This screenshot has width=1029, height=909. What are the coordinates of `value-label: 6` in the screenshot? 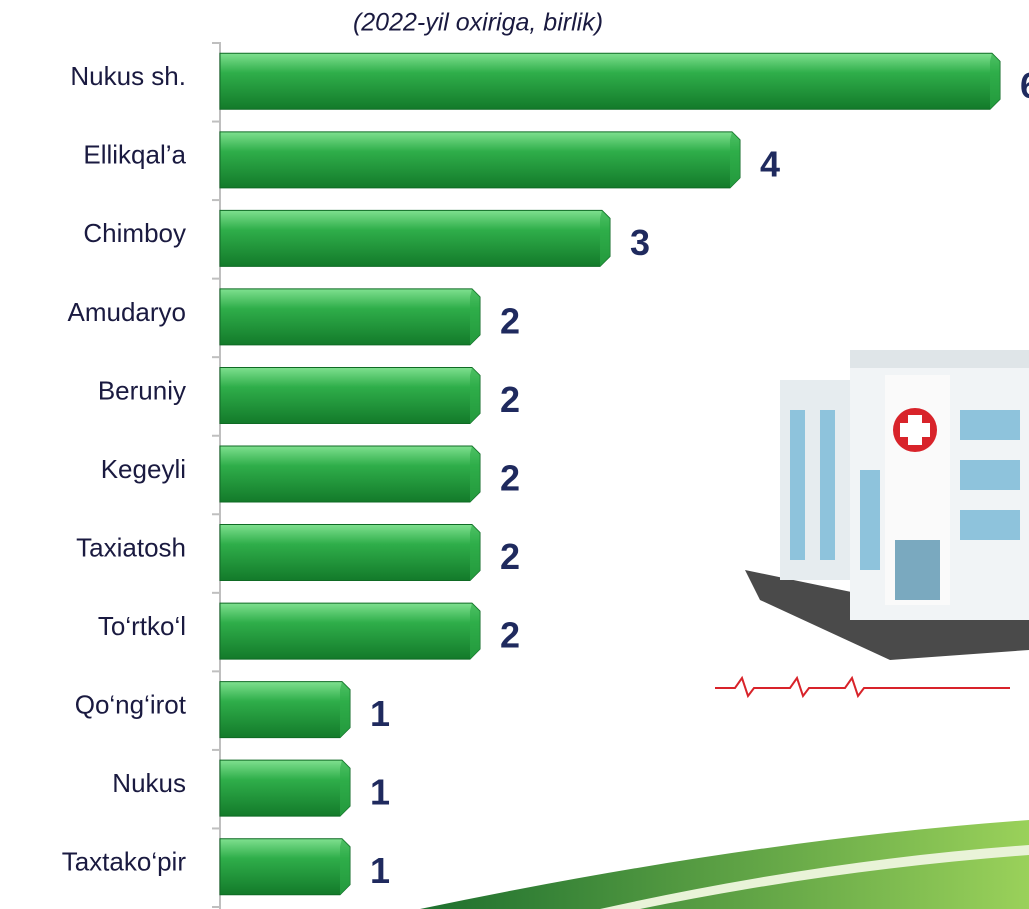 It's located at (1024, 85).